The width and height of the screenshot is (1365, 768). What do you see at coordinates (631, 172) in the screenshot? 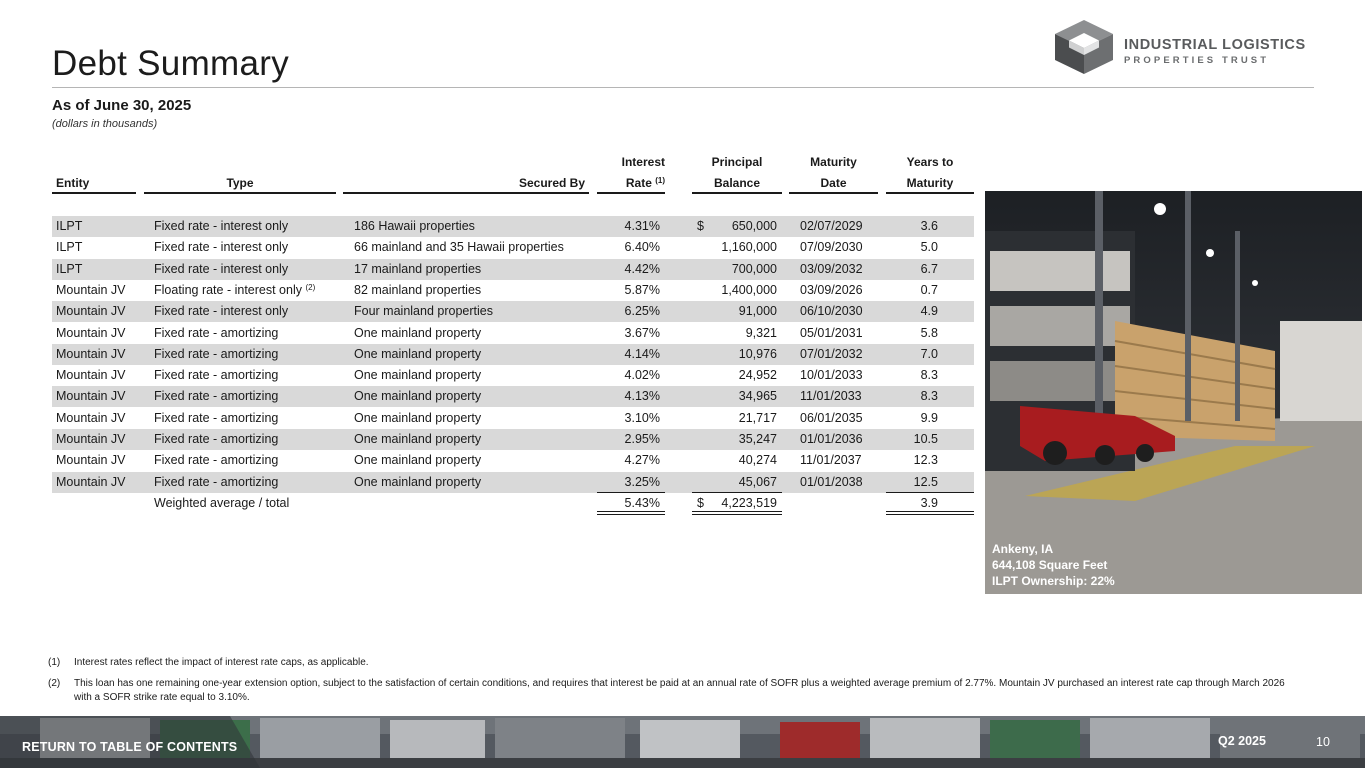
I see `header-rate: Interest Rate (1)` at bounding box center [631, 172].